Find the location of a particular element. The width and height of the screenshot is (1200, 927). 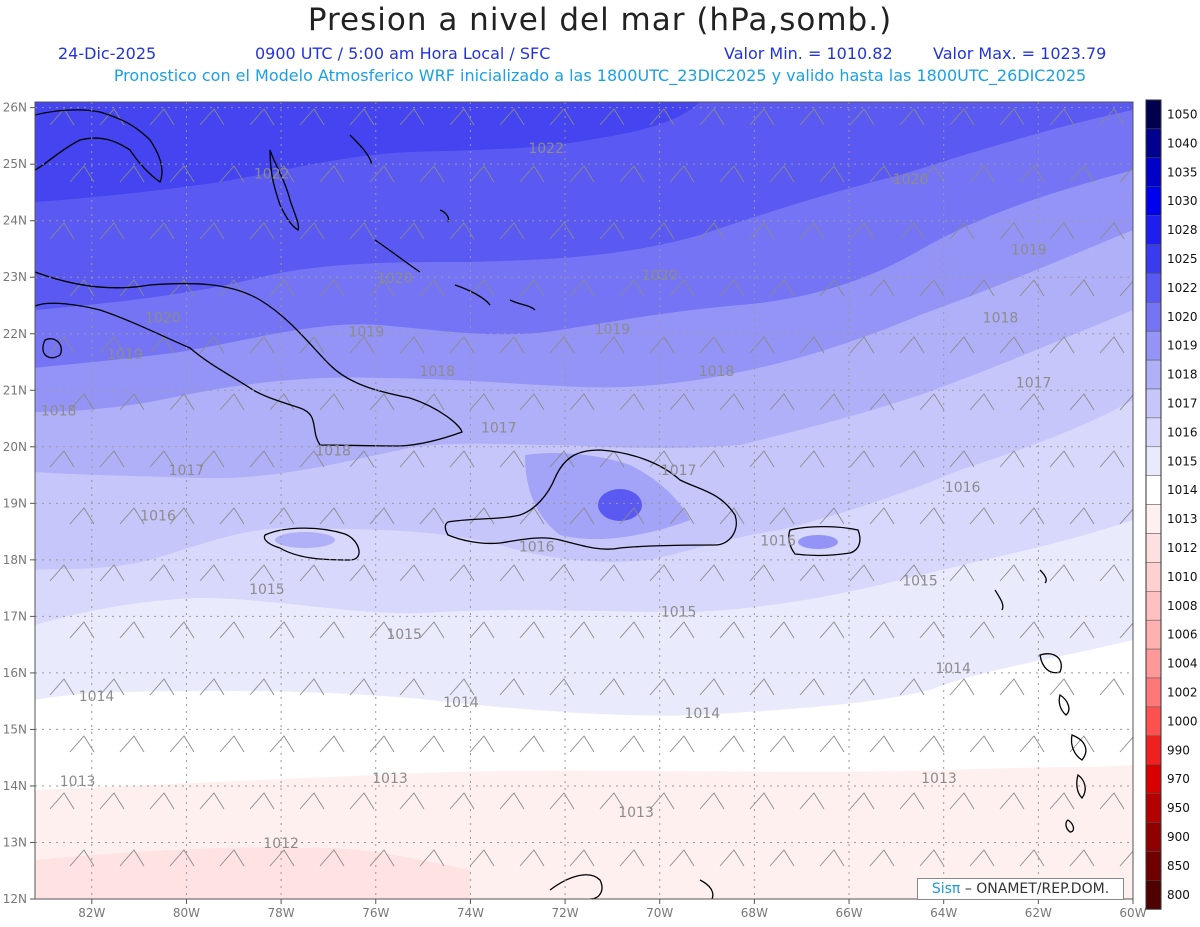

lat-label: 20N is located at coordinates (15, 447).